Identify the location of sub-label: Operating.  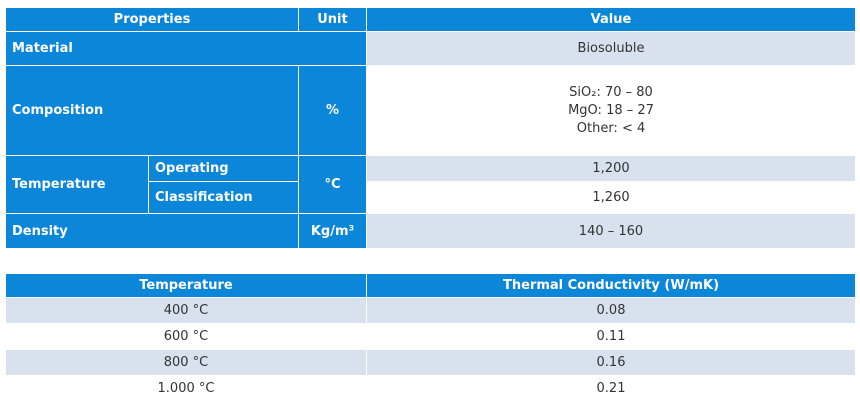
(223, 168).